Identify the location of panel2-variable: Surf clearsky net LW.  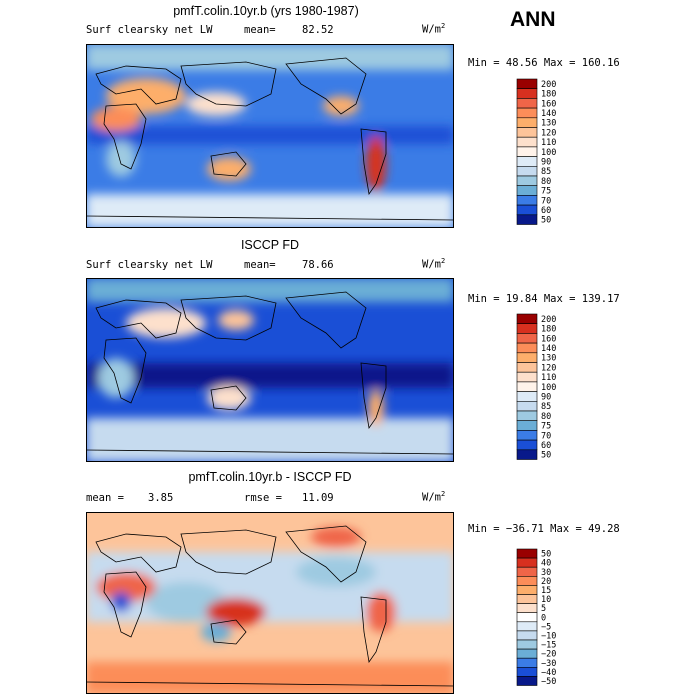
(149, 265).